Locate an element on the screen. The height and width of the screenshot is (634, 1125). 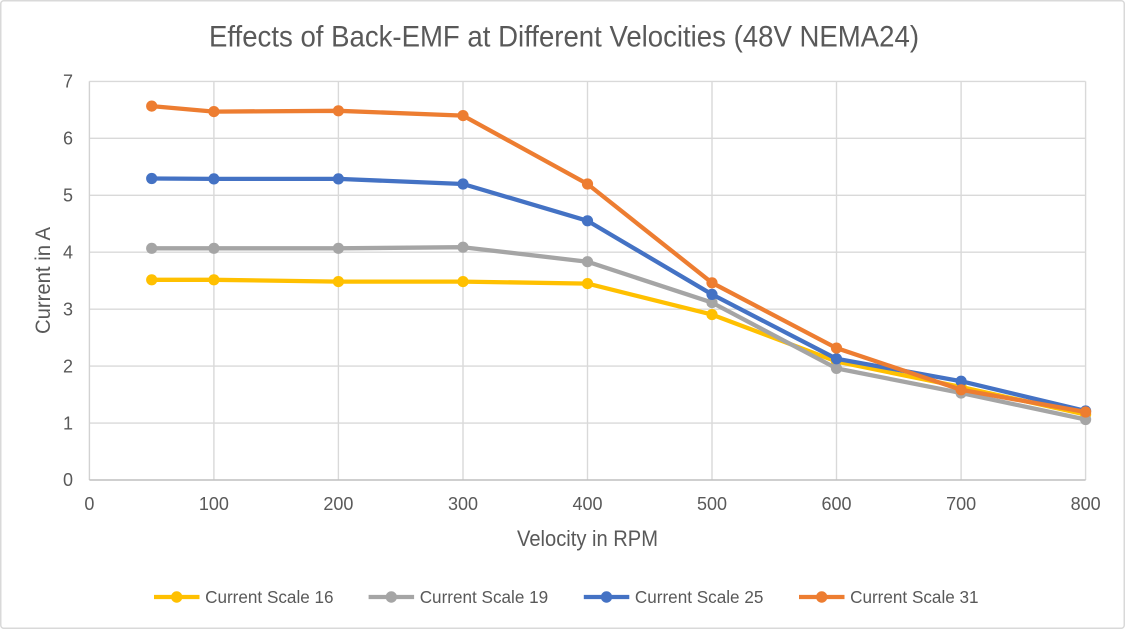
svg-text: 600 is located at coordinates (836, 504).